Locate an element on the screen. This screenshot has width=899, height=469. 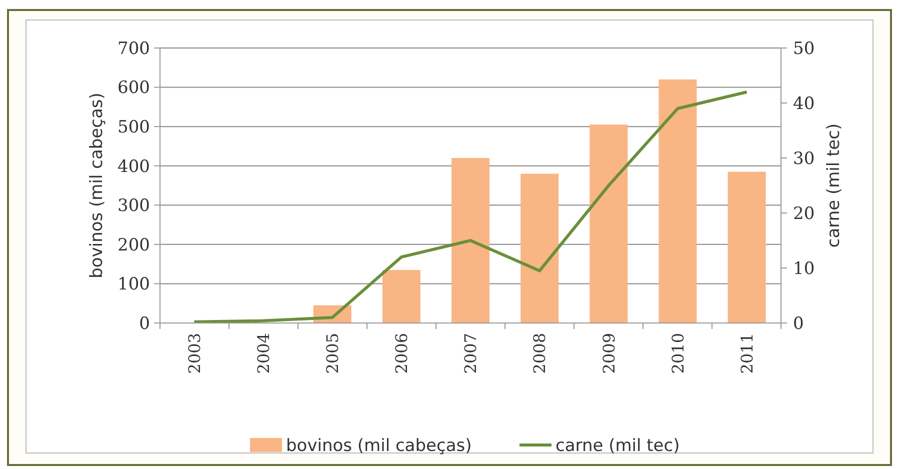
y-tick-label: 700 is located at coordinates (134, 48).